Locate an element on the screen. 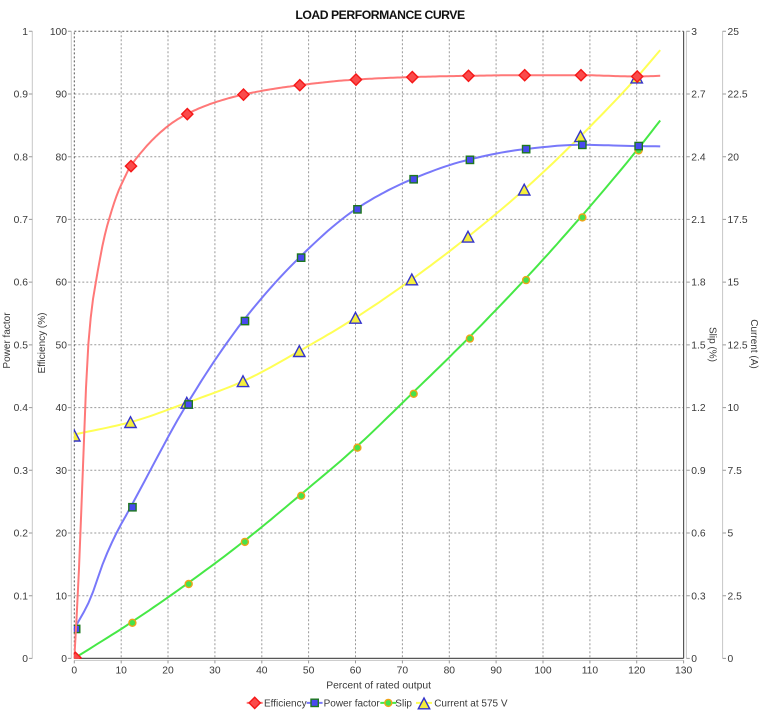  svg-text: 22.5 is located at coordinates (738, 95).